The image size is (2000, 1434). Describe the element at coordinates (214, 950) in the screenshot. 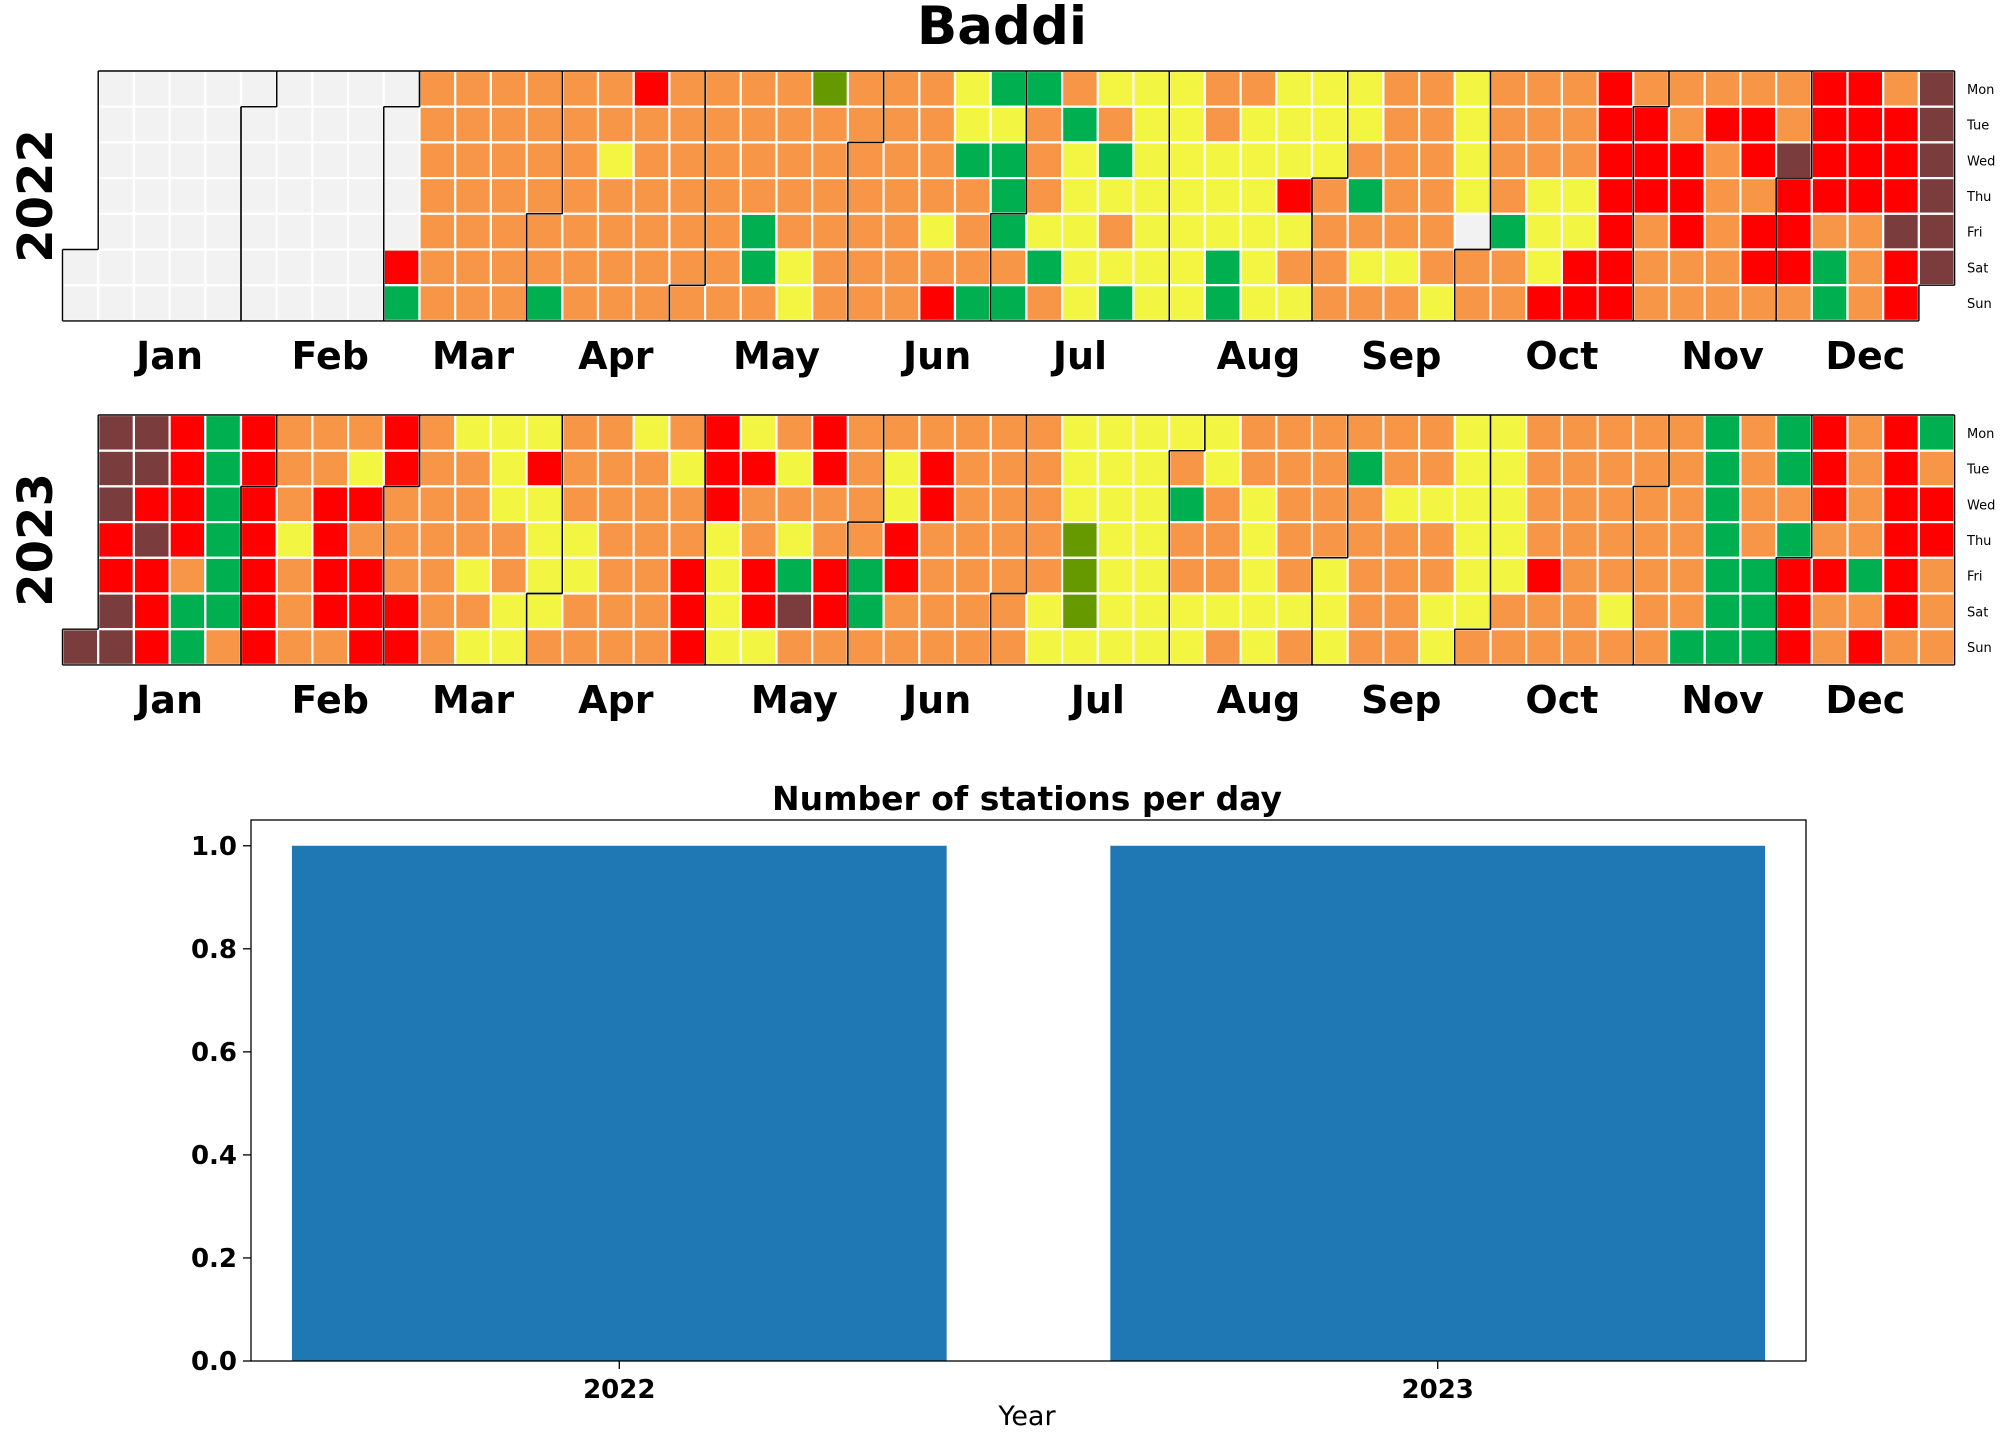

I see `y-tick-label: 0.8` at that location.